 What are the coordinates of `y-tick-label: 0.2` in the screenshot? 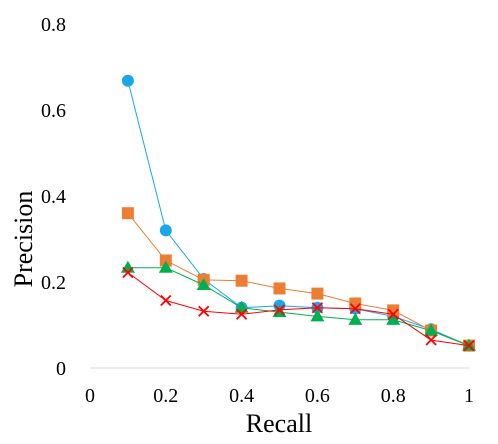 It's located at (53, 283).